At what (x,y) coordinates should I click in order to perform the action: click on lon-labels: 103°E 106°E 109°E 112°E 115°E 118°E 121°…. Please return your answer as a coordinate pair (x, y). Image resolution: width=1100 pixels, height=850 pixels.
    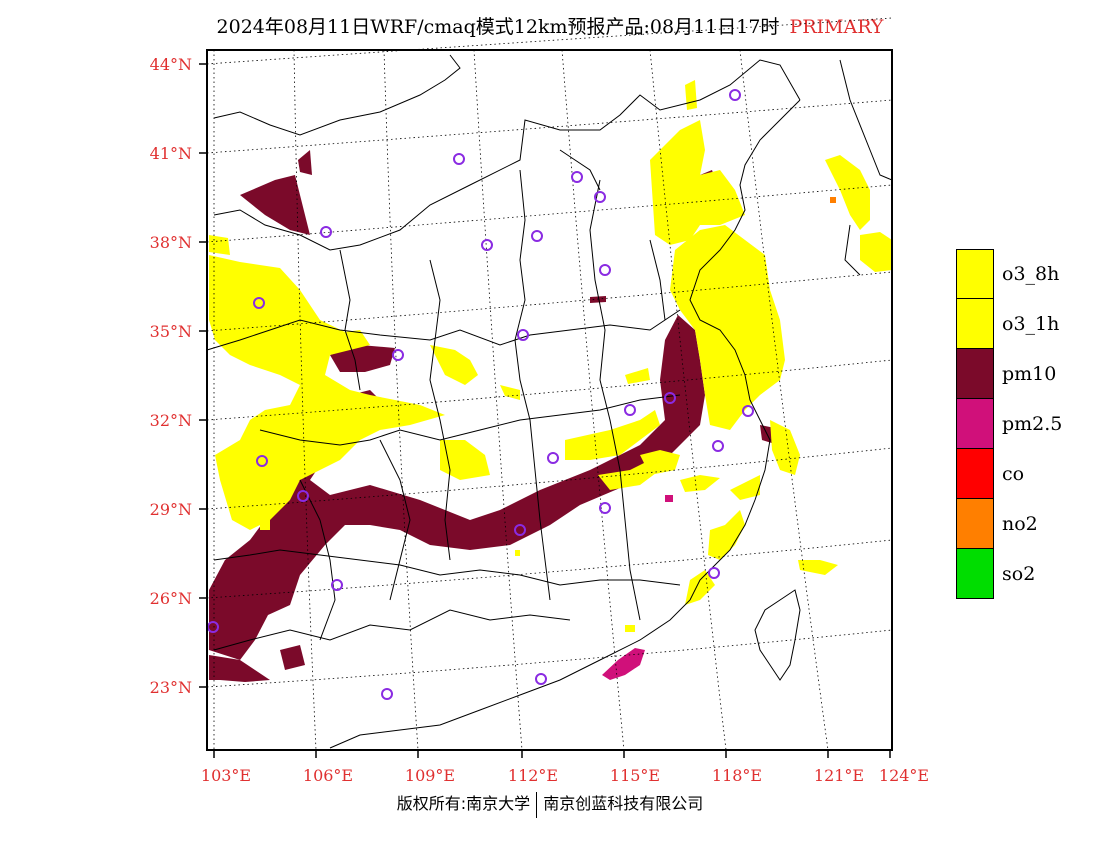
    Looking at the image, I should click on (565, 775).